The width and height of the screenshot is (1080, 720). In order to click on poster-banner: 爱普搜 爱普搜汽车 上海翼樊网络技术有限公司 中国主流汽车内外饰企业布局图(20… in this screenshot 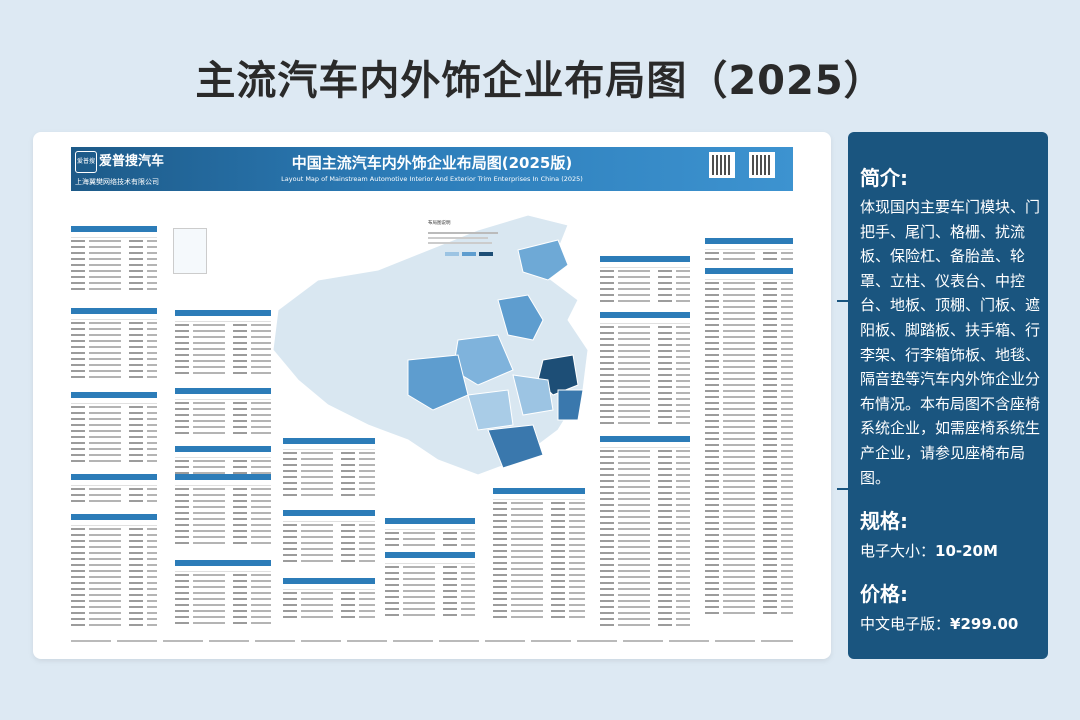, I will do `click(432, 169)`.